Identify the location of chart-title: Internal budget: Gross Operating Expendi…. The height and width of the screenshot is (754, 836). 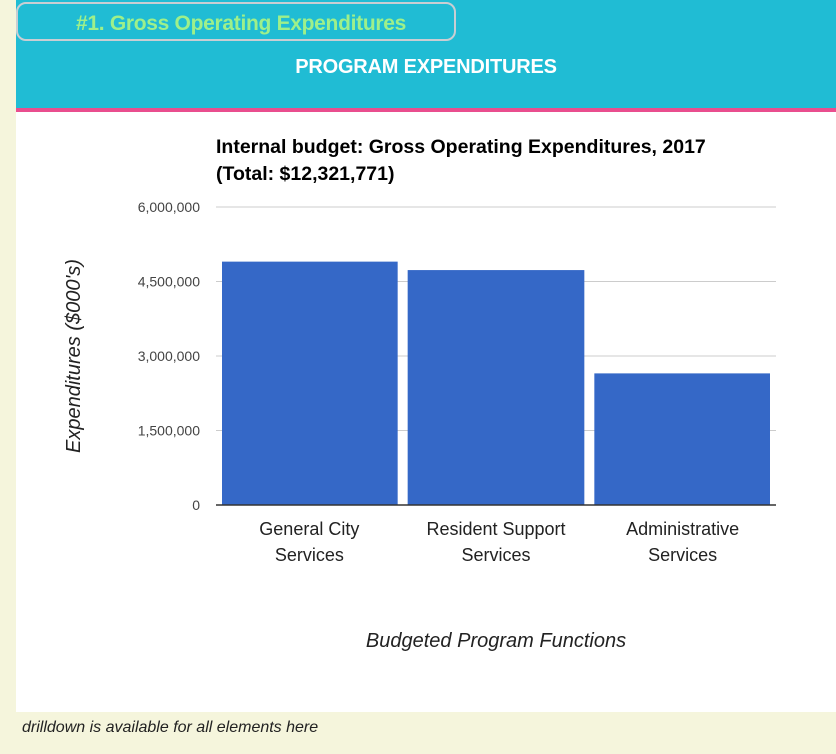
(461, 161).